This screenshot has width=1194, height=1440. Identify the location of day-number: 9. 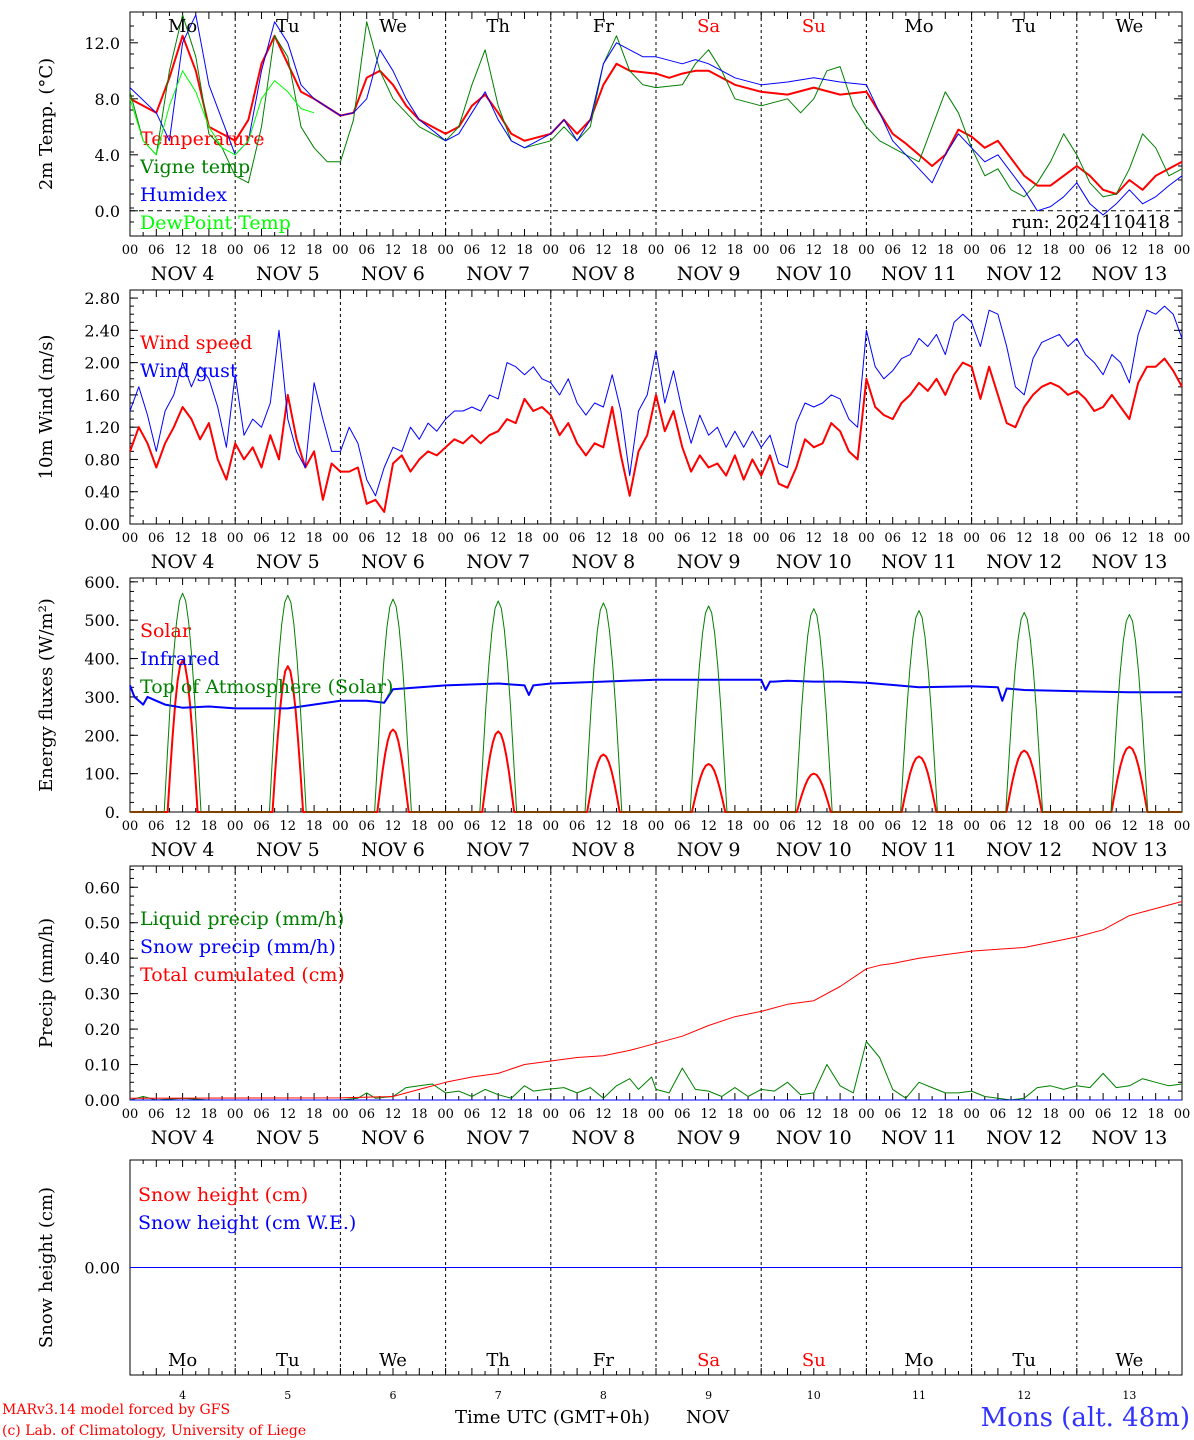
(708, 1395).